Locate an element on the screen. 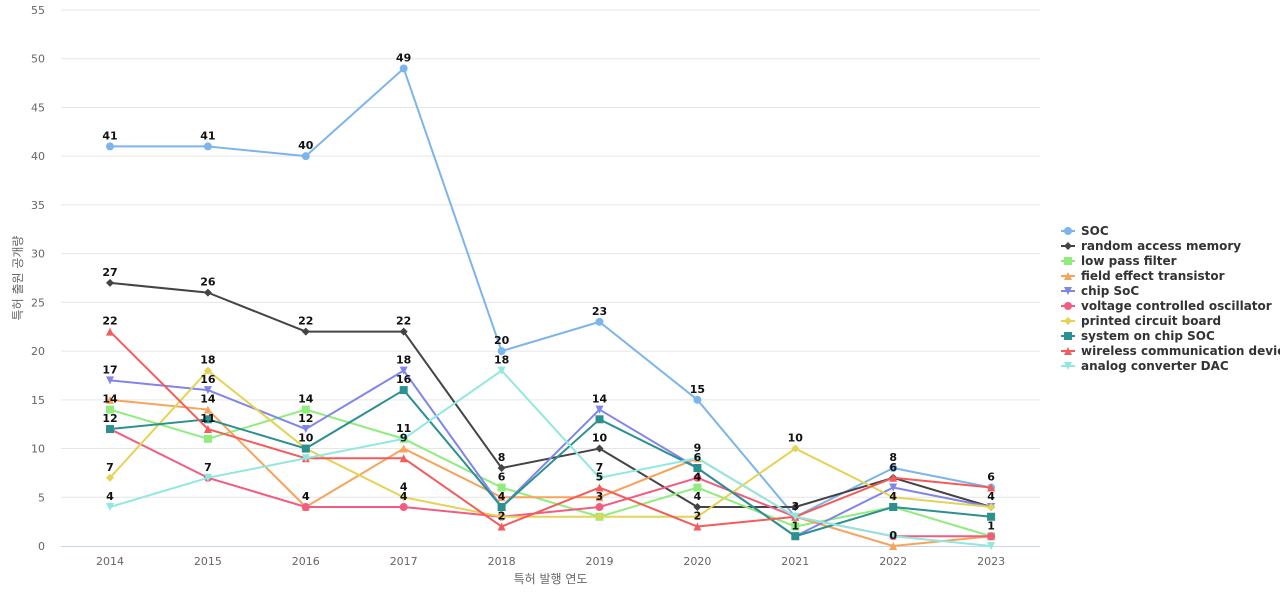 The height and width of the screenshot is (600, 1280). legend-item: low pass filter is located at coordinates (1119, 261).